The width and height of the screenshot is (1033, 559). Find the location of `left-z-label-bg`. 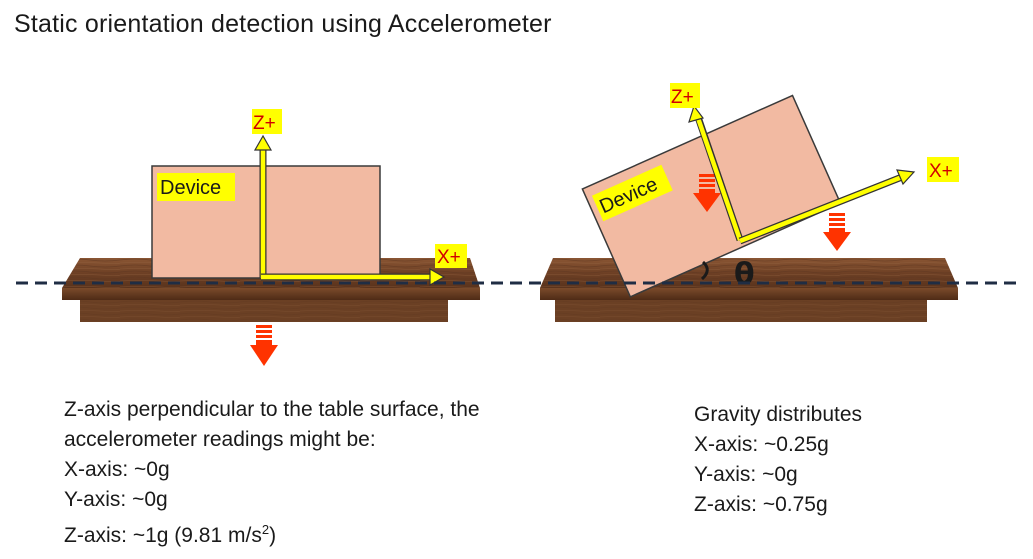

left-z-label-bg is located at coordinates (267, 121).